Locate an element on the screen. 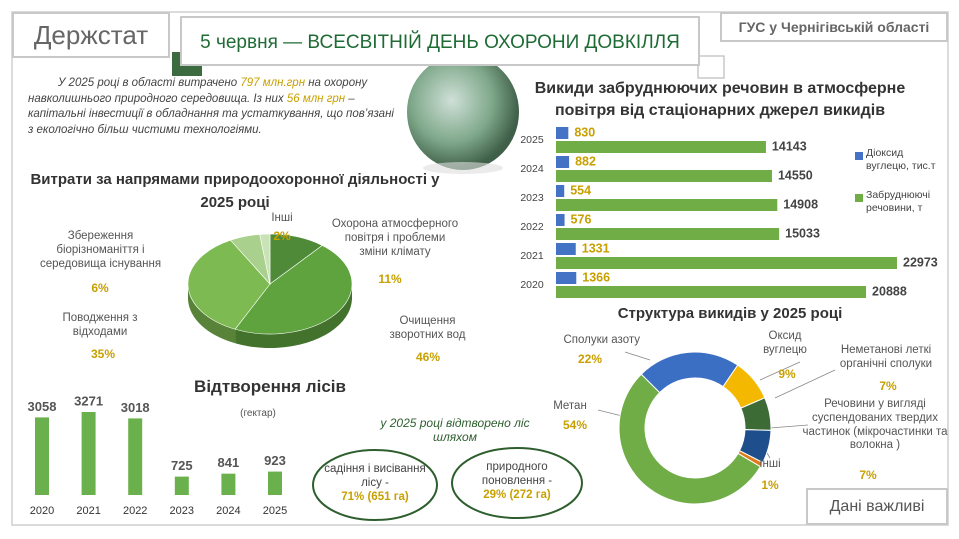 The height and width of the screenshot is (539, 959). segment-label: Сполуки азоту is located at coordinates (602, 340).